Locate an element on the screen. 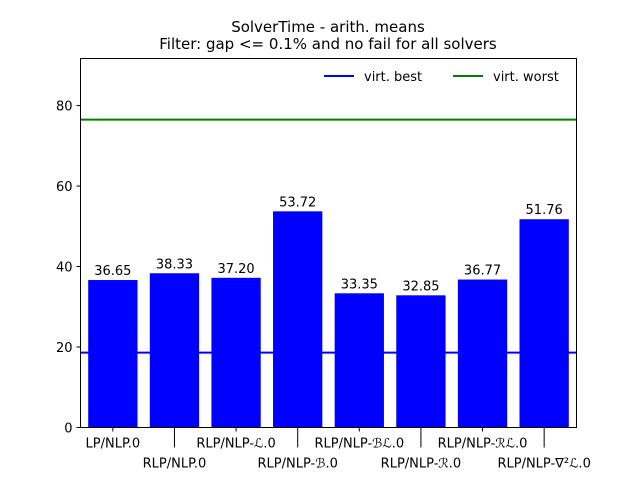  legend-label-virt-worst: virt. worst is located at coordinates (526, 77).